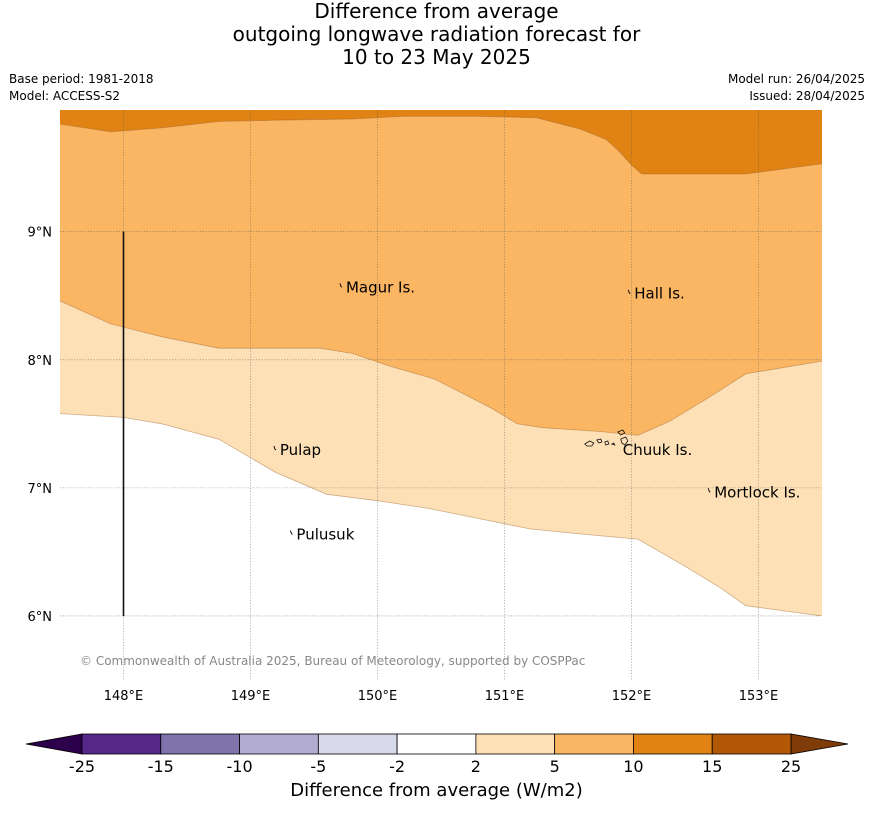  What do you see at coordinates (505, 696) in the screenshot?
I see `lon-tick-label: 151°E` at bounding box center [505, 696].